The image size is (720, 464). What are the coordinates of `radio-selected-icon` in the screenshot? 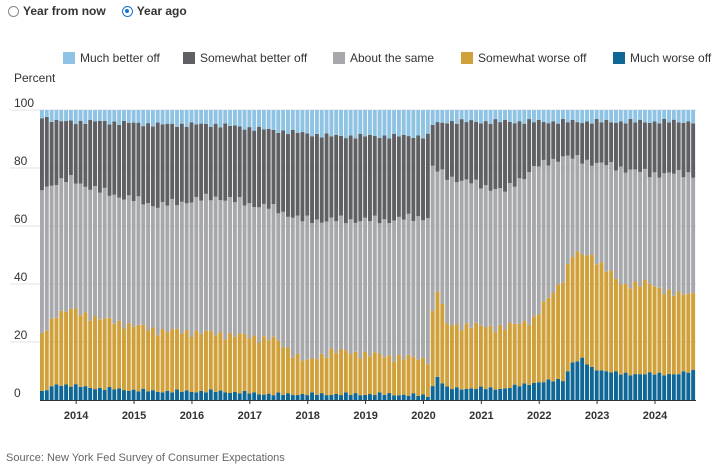 It's located at (127, 11).